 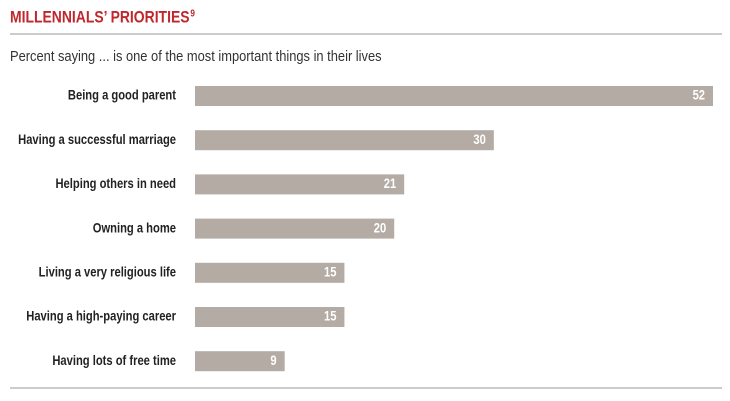 I want to click on chart-title: MILLENNIALS’ PRIORITIES, so click(x=100, y=17).